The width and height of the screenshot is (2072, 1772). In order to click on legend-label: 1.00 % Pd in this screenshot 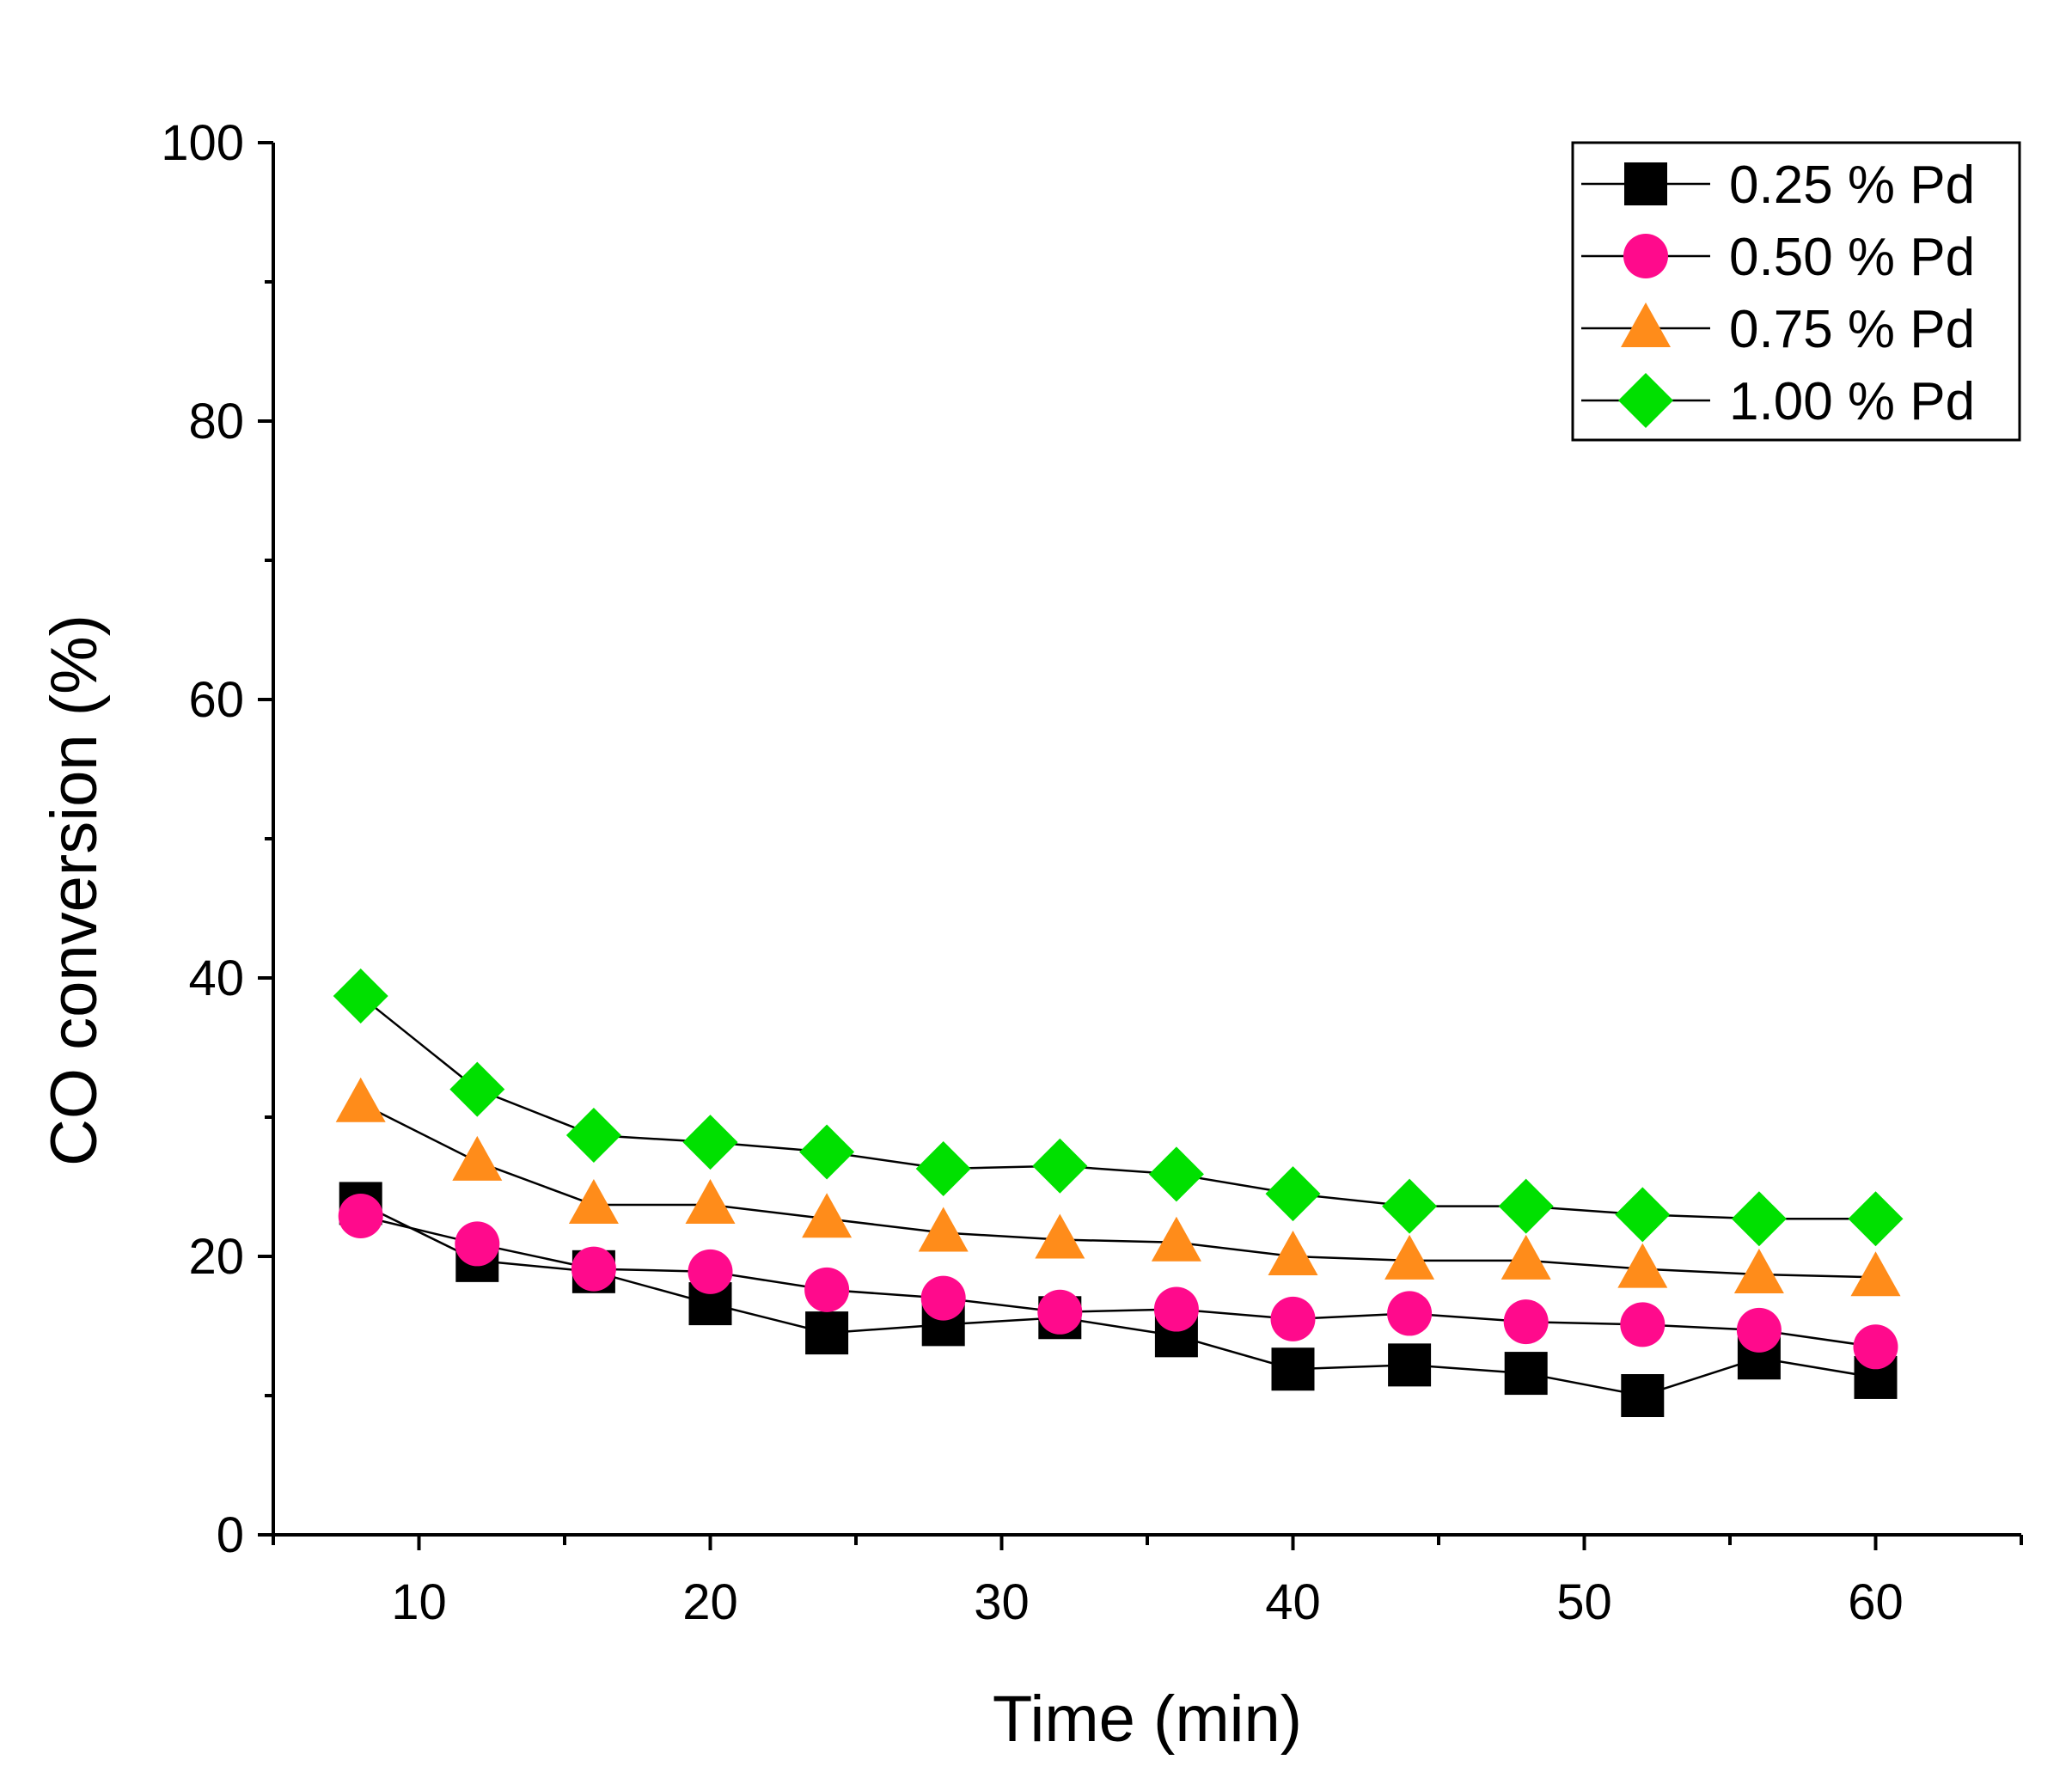, I will do `click(1852, 401)`.